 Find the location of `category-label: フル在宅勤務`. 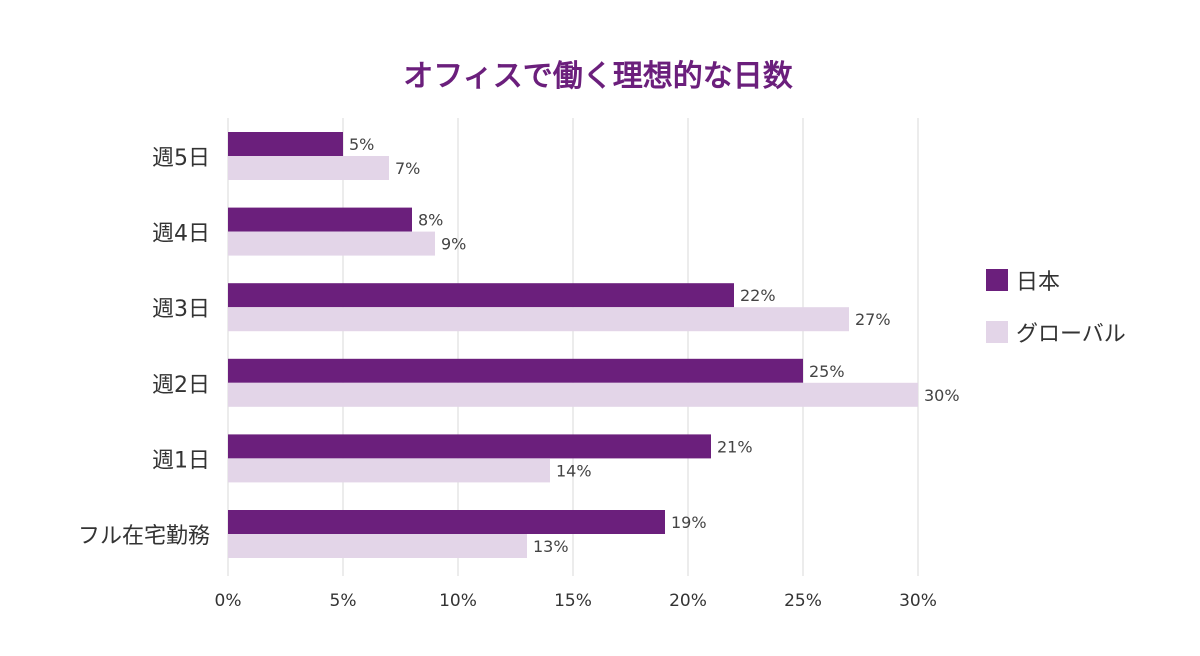

category-label: フル在宅勤務 is located at coordinates (144, 536).